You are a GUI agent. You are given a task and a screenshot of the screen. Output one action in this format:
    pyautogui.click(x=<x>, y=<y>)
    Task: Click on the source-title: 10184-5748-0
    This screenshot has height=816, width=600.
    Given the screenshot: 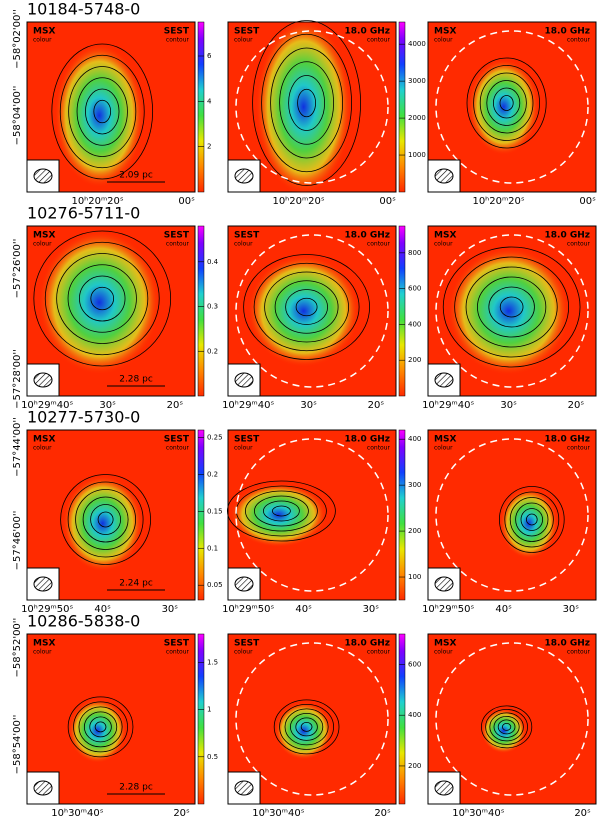 What is the action you would take?
    pyautogui.click(x=83, y=9)
    